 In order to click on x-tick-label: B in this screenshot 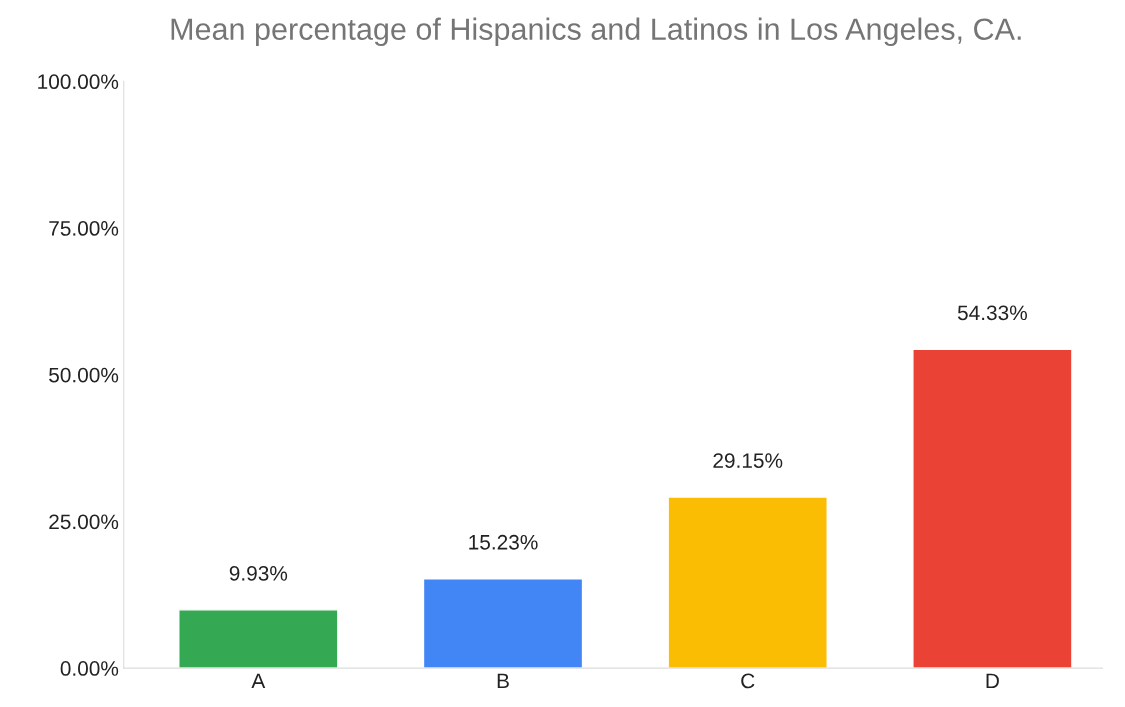, I will do `click(503, 681)`.